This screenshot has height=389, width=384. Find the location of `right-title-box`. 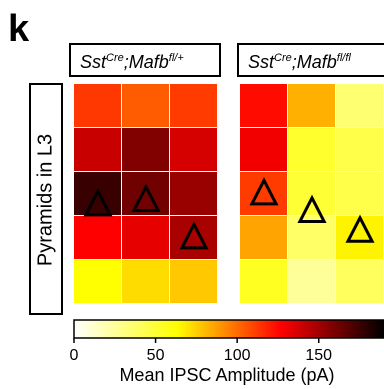

right-title-box is located at coordinates (310, 60).